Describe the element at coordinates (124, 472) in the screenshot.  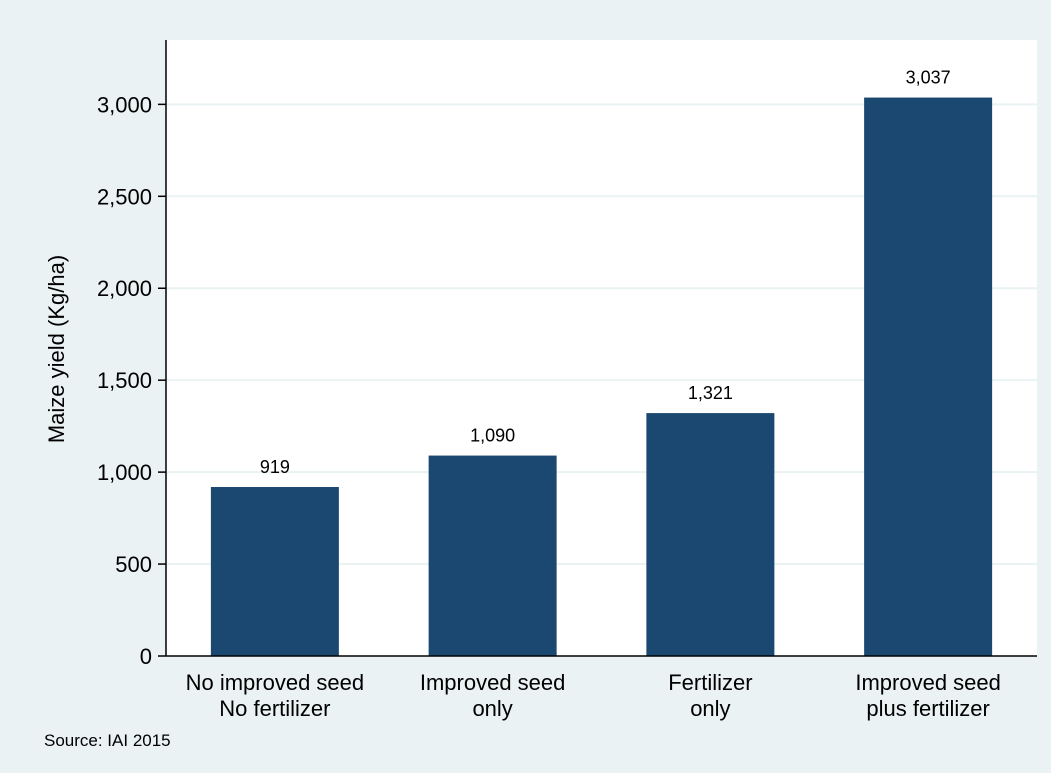
I see `y-tick-label: 1,000` at that location.